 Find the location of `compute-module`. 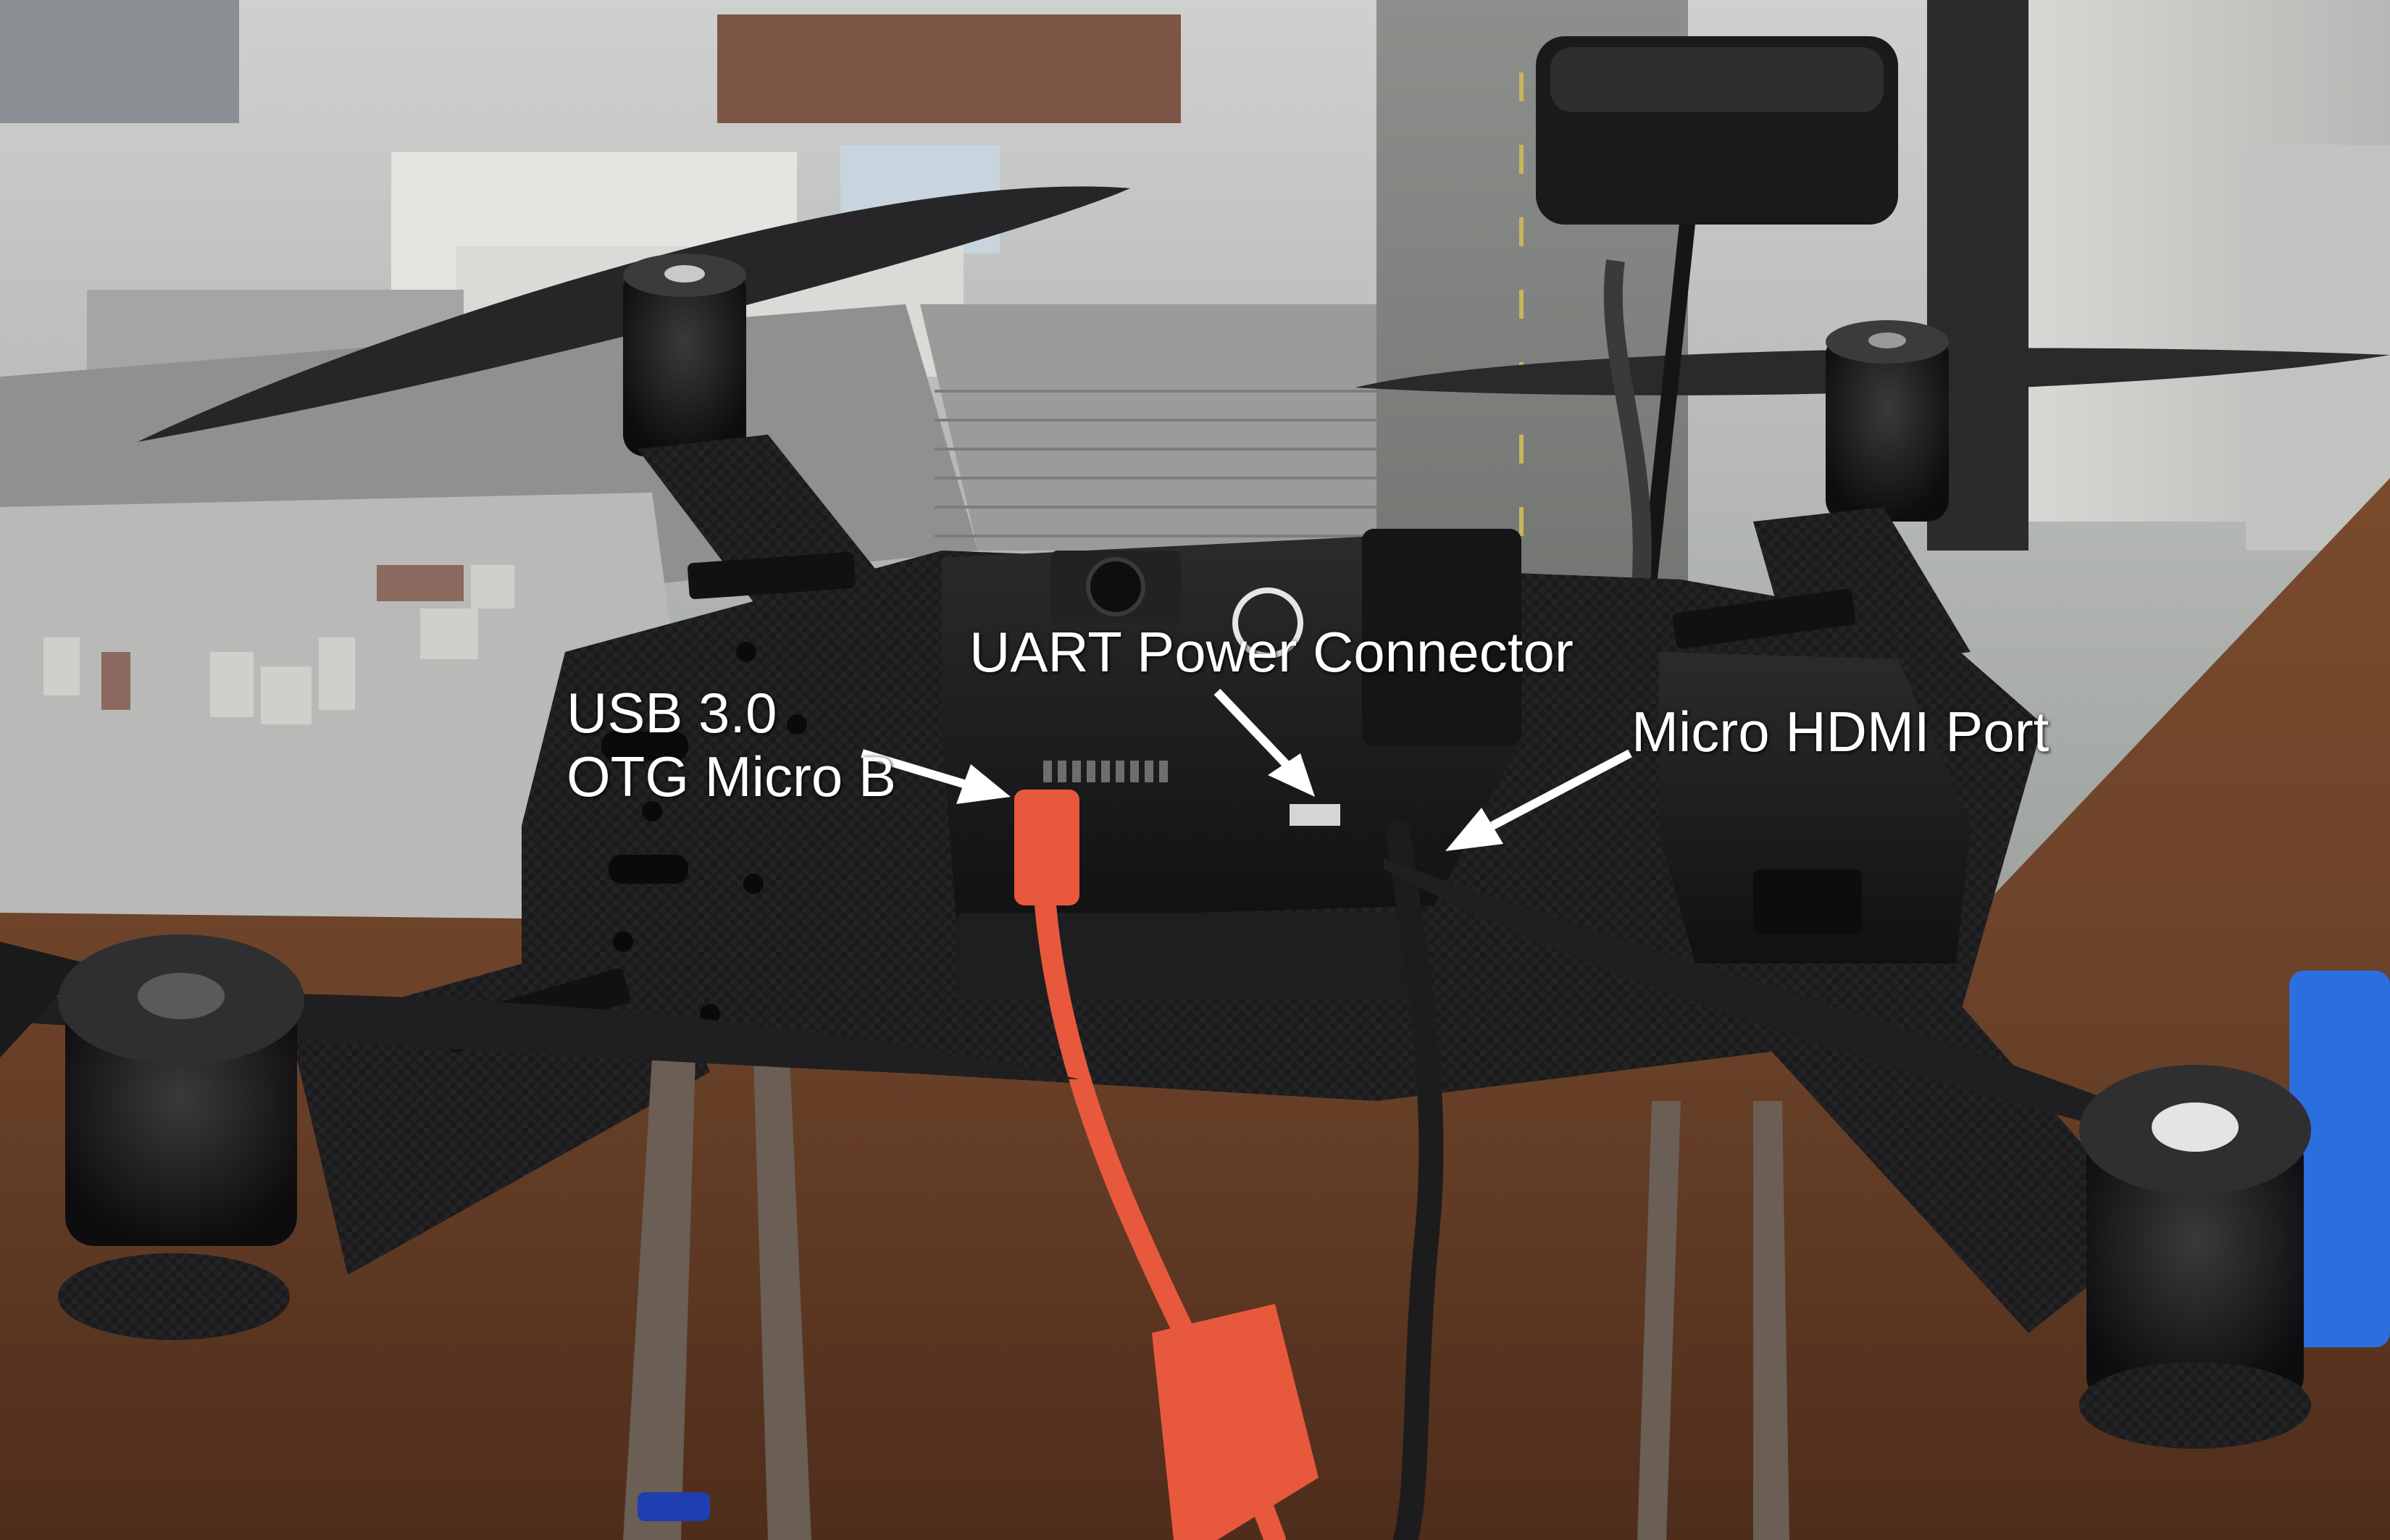

compute-module is located at coordinates (1231, 764).